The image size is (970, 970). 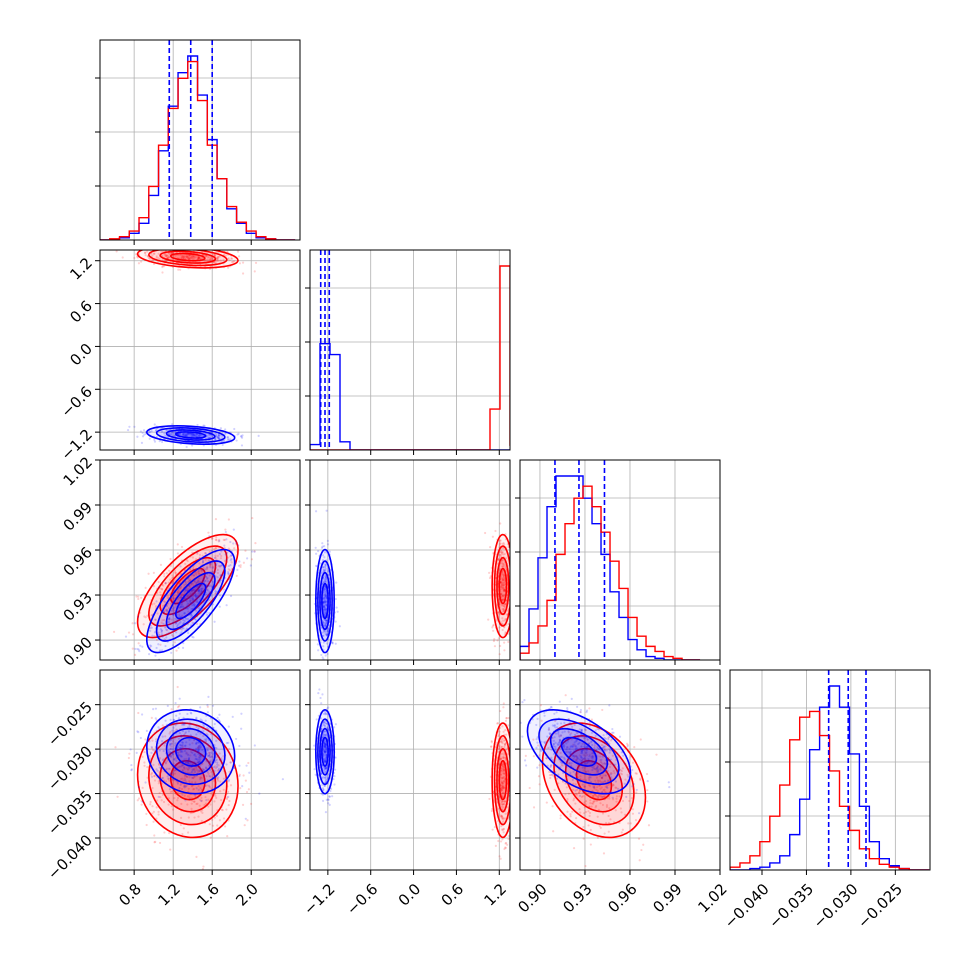 What do you see at coordinates (190, 601) in the screenshot?
I see `density-fill` at bounding box center [190, 601].